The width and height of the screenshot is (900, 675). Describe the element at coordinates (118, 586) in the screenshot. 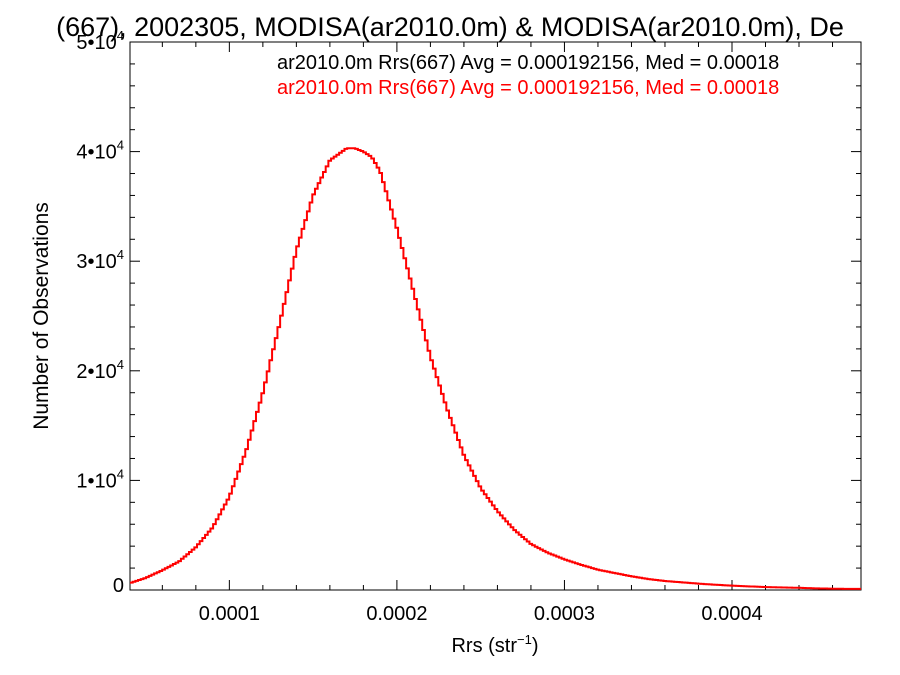

I see `y-tick-label: 0` at that location.